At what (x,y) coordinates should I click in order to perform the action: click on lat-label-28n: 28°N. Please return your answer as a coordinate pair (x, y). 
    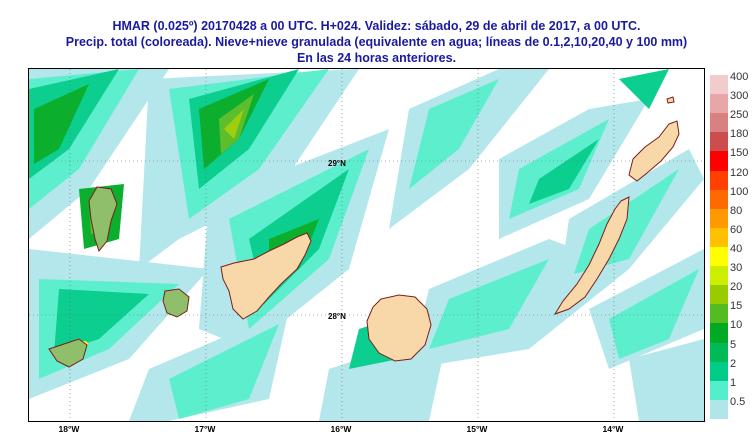
    Looking at the image, I should click on (337, 316).